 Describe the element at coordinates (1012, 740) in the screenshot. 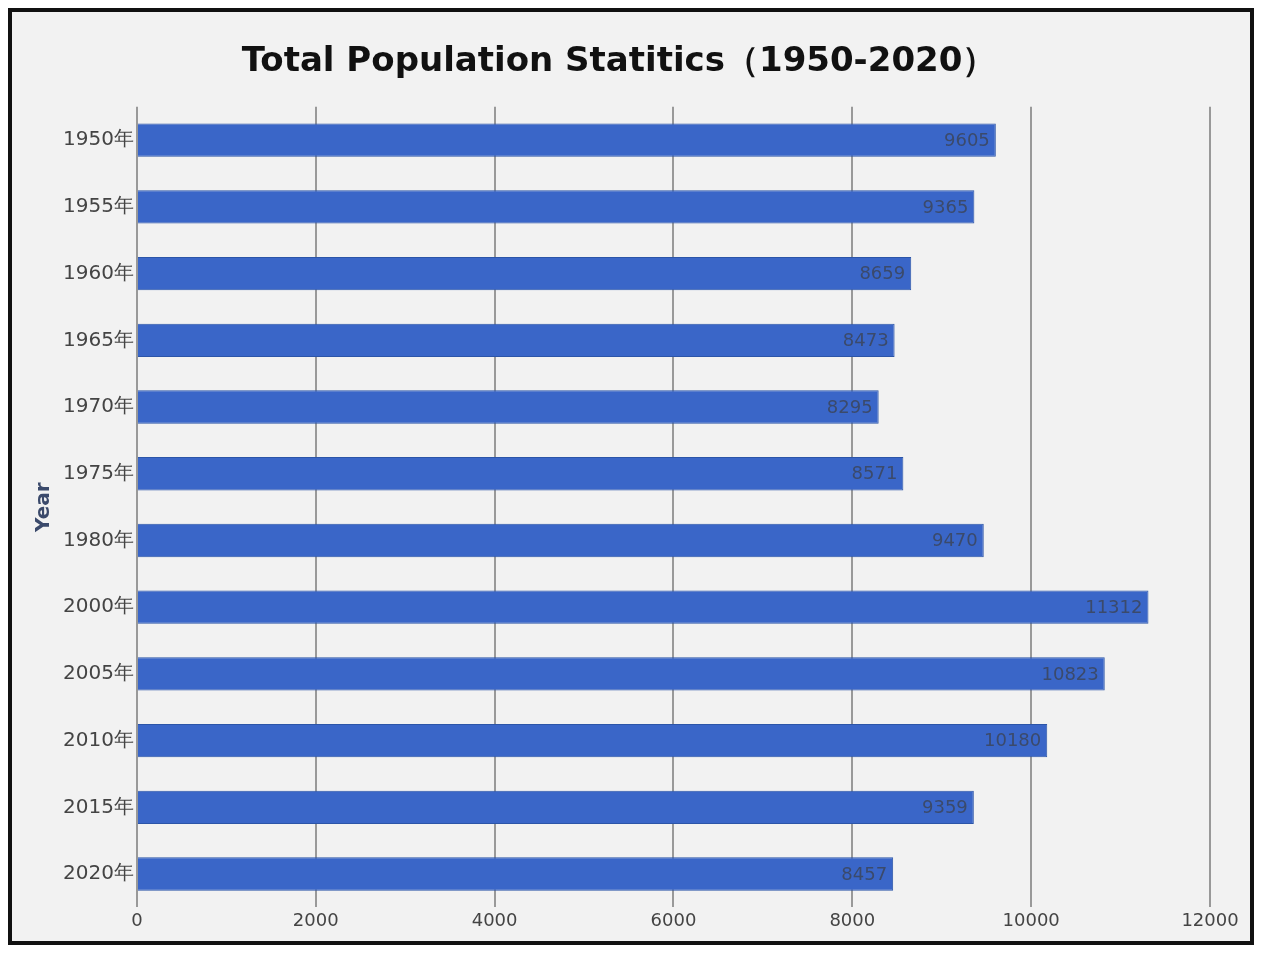

I see `data-label: 10180` at that location.